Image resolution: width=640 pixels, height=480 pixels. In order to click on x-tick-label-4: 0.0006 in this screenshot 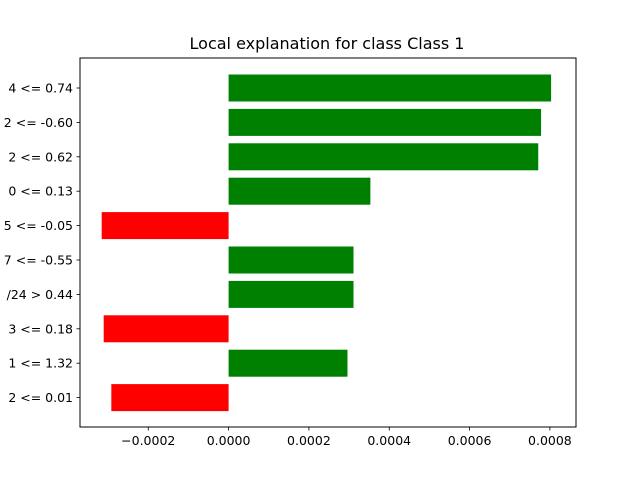, I will do `click(470, 440)`.